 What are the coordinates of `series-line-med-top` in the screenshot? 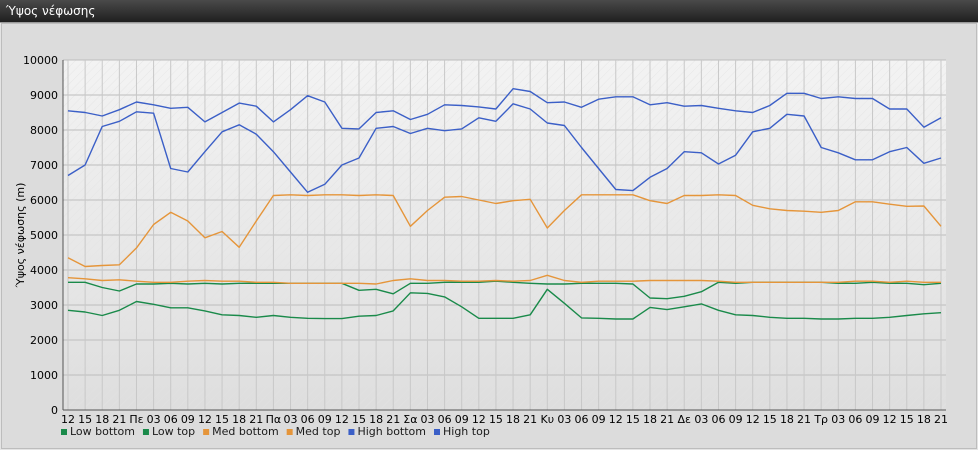 It's located at (504, 231).